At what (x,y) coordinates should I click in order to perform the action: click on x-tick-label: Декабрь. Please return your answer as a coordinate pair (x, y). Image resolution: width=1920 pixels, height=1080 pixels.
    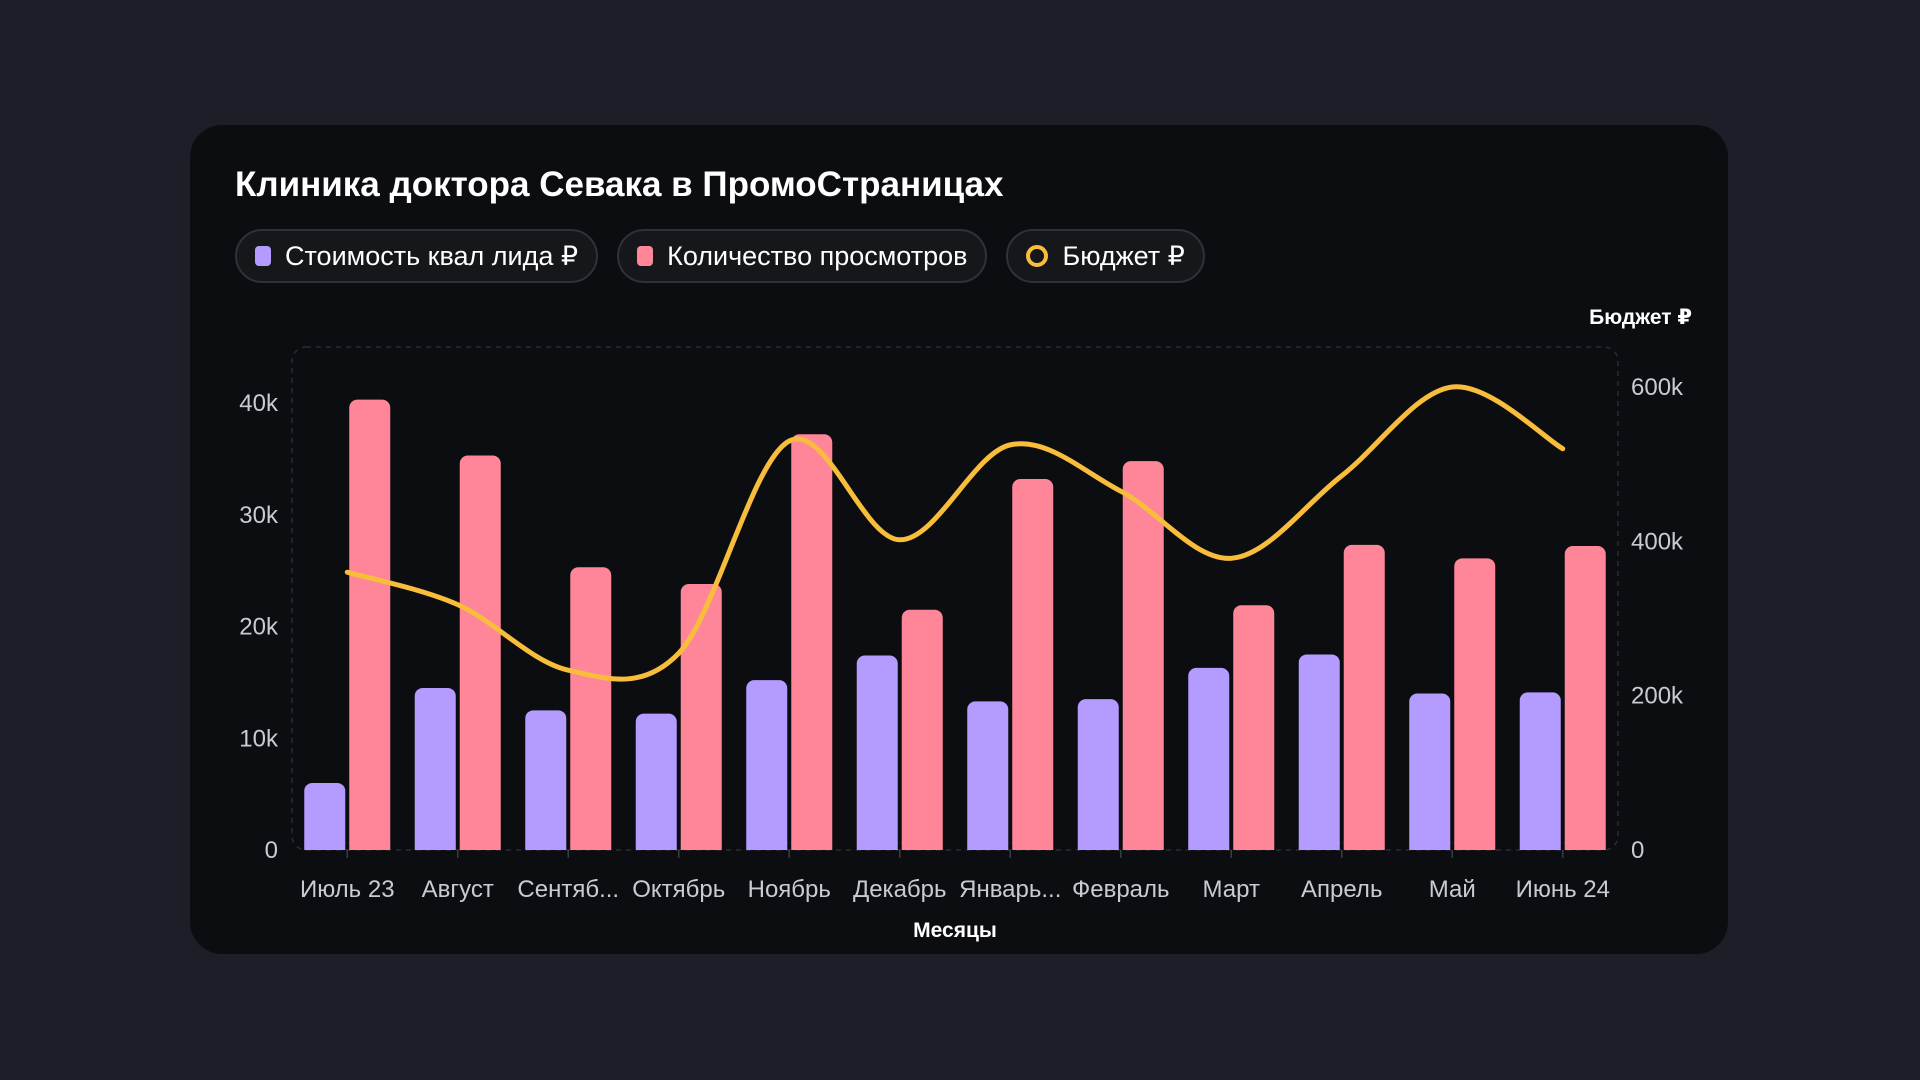
    Looking at the image, I should click on (900, 889).